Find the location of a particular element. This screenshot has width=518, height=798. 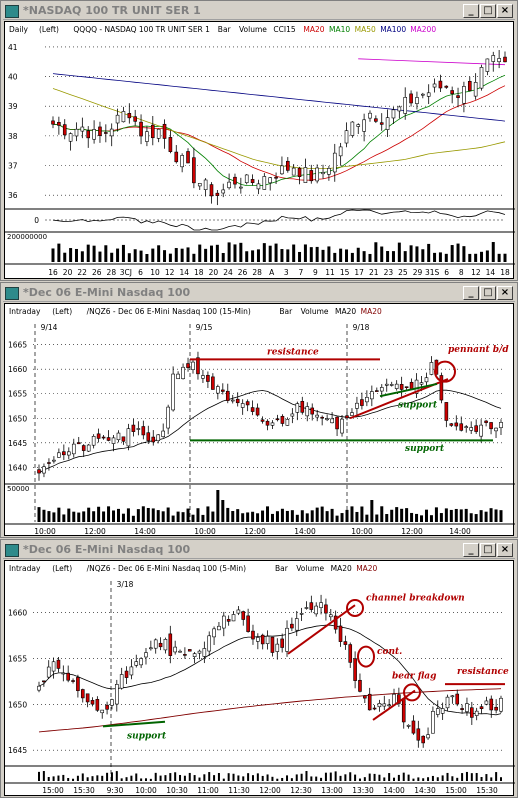

legend-item: CCI15 is located at coordinates (284, 29).